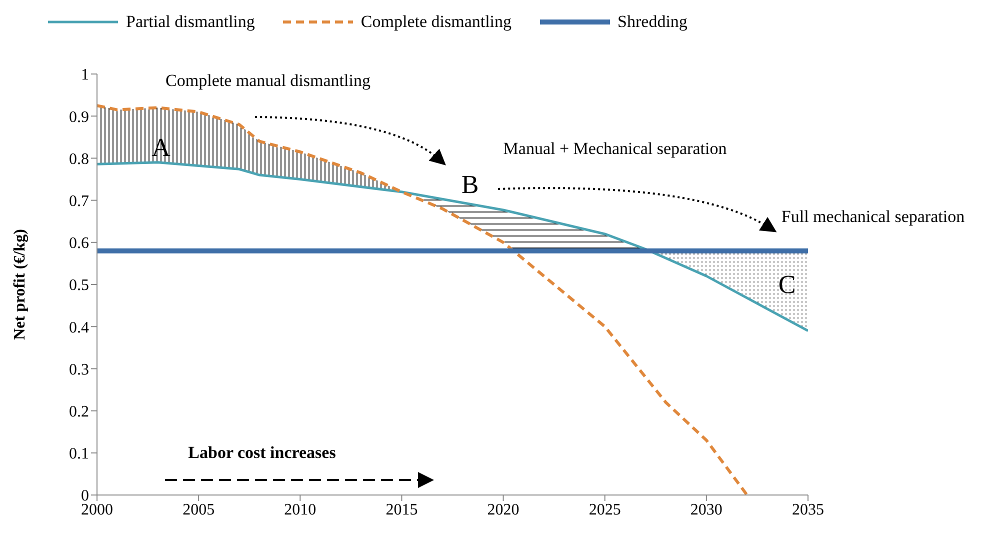  What do you see at coordinates (615, 148) in the screenshot?
I see `annotation: Manual + Mechanical separation` at bounding box center [615, 148].